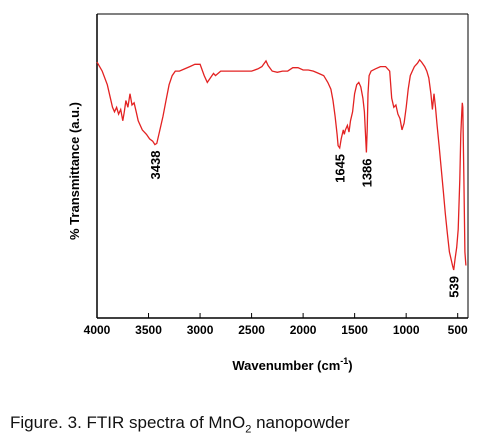 This screenshot has width=485, height=444. Describe the element at coordinates (74, 171) in the screenshot. I see `y-axis-title: % Transmittance (a.u.)` at that location.